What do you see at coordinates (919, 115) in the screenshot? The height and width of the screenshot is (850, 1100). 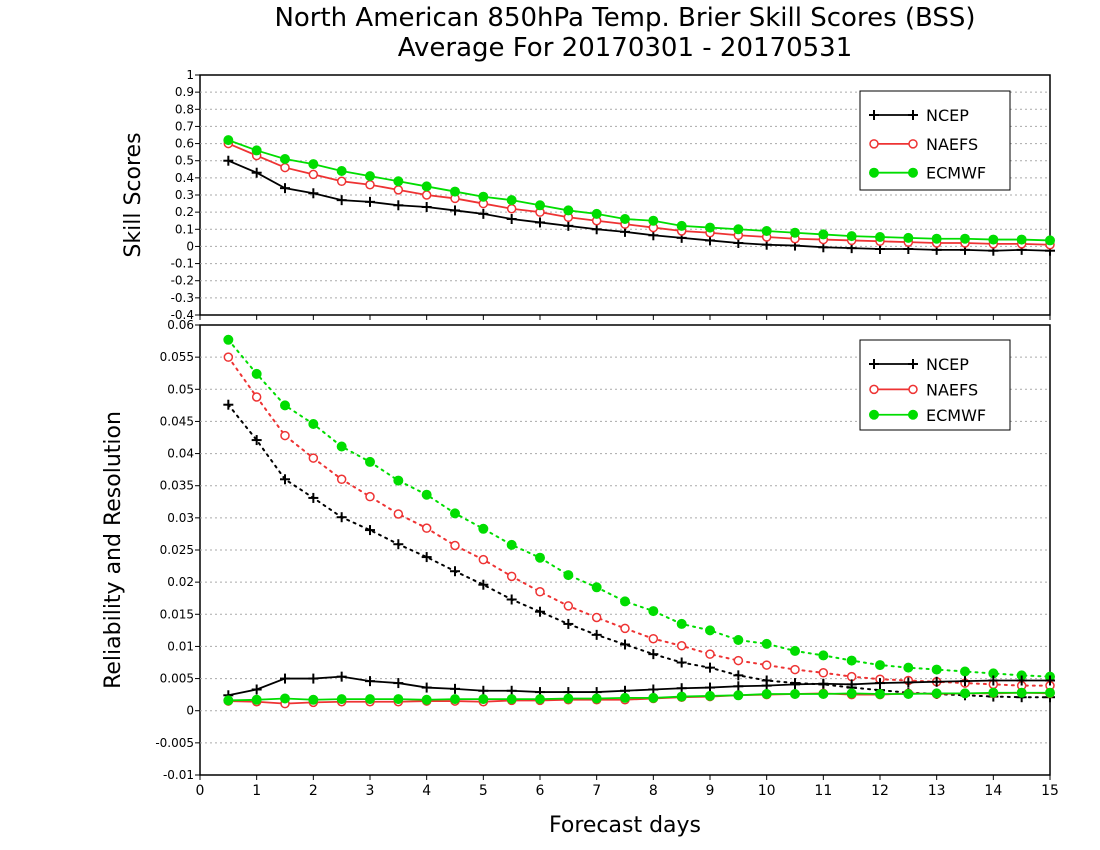 I see `legend-entry-ncep: NCEP` at bounding box center [919, 115].